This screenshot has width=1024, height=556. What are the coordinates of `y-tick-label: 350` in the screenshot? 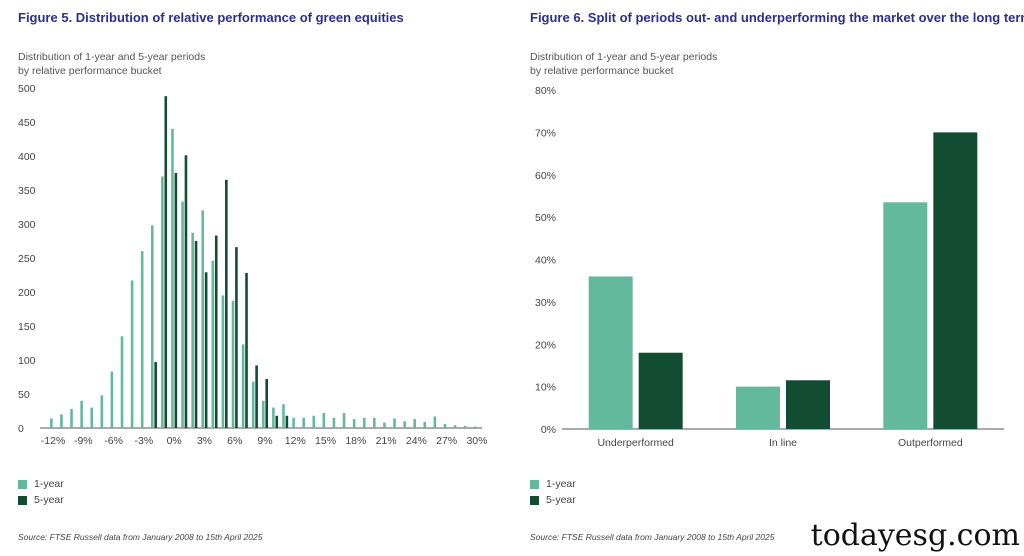 It's located at (27, 191).